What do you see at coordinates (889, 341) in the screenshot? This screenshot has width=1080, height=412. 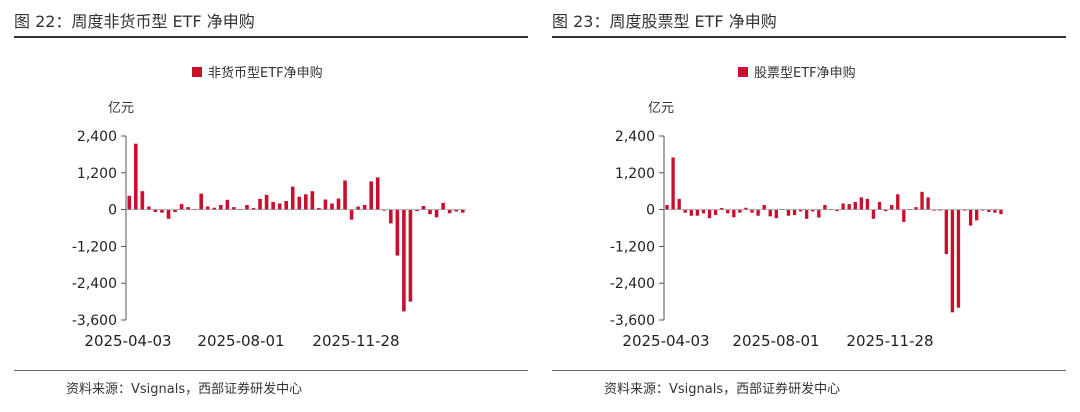 I see `x-tick-label: 2025-11-28` at bounding box center [889, 341].